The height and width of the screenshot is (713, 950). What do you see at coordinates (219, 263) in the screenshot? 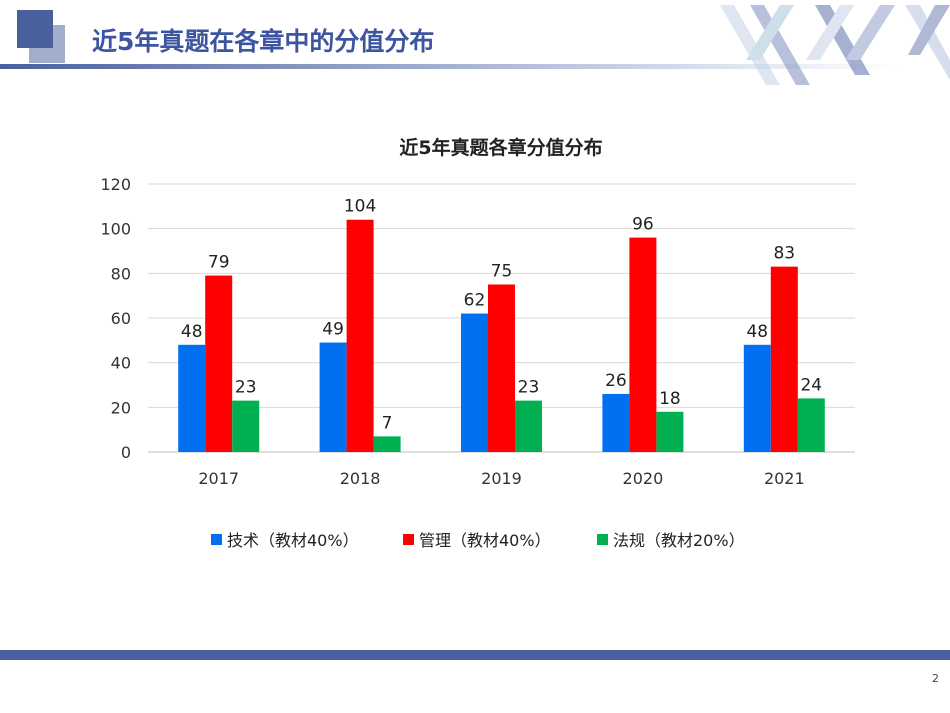
I see `data-label: 79` at bounding box center [219, 263].